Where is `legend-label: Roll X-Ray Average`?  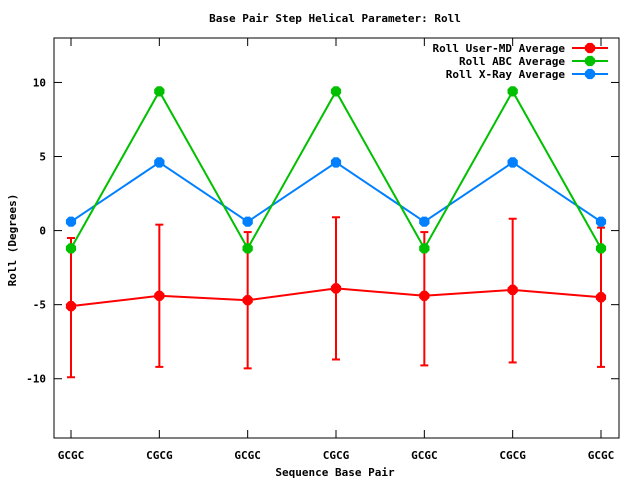
legend-label: Roll X-Ray Average is located at coordinates (506, 74).